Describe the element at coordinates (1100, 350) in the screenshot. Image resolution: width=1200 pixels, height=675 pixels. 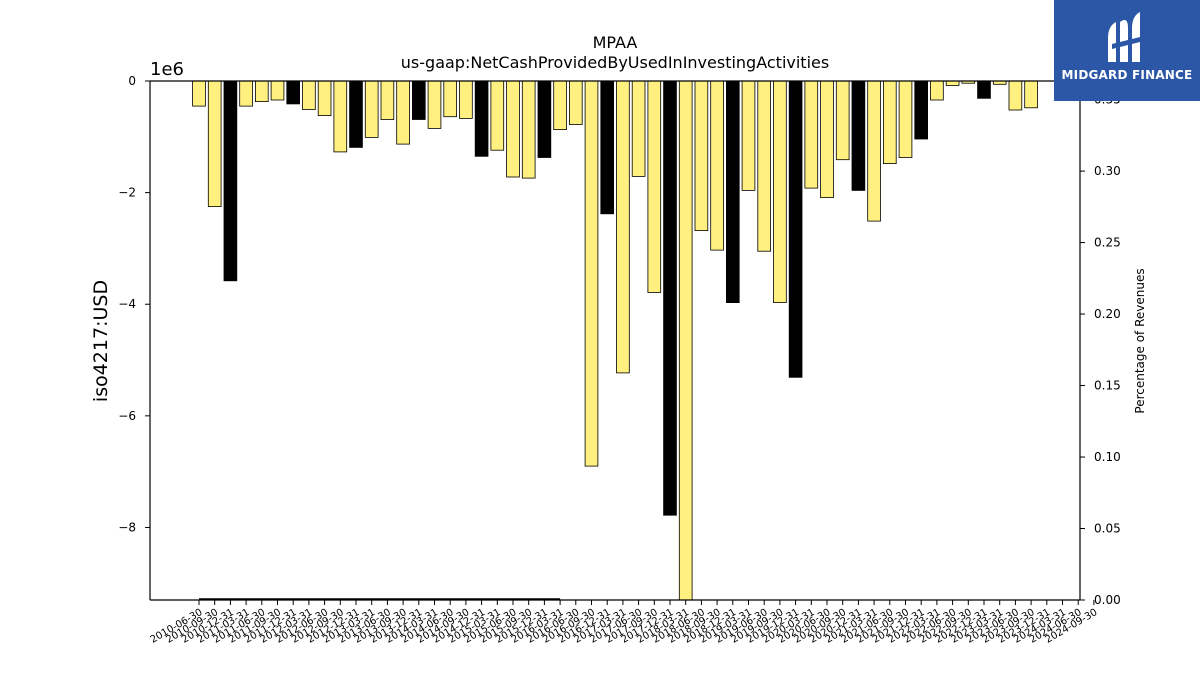
I see `y2-ticks-group: 0.000.050.100.150.200.250.300.35` at that location.